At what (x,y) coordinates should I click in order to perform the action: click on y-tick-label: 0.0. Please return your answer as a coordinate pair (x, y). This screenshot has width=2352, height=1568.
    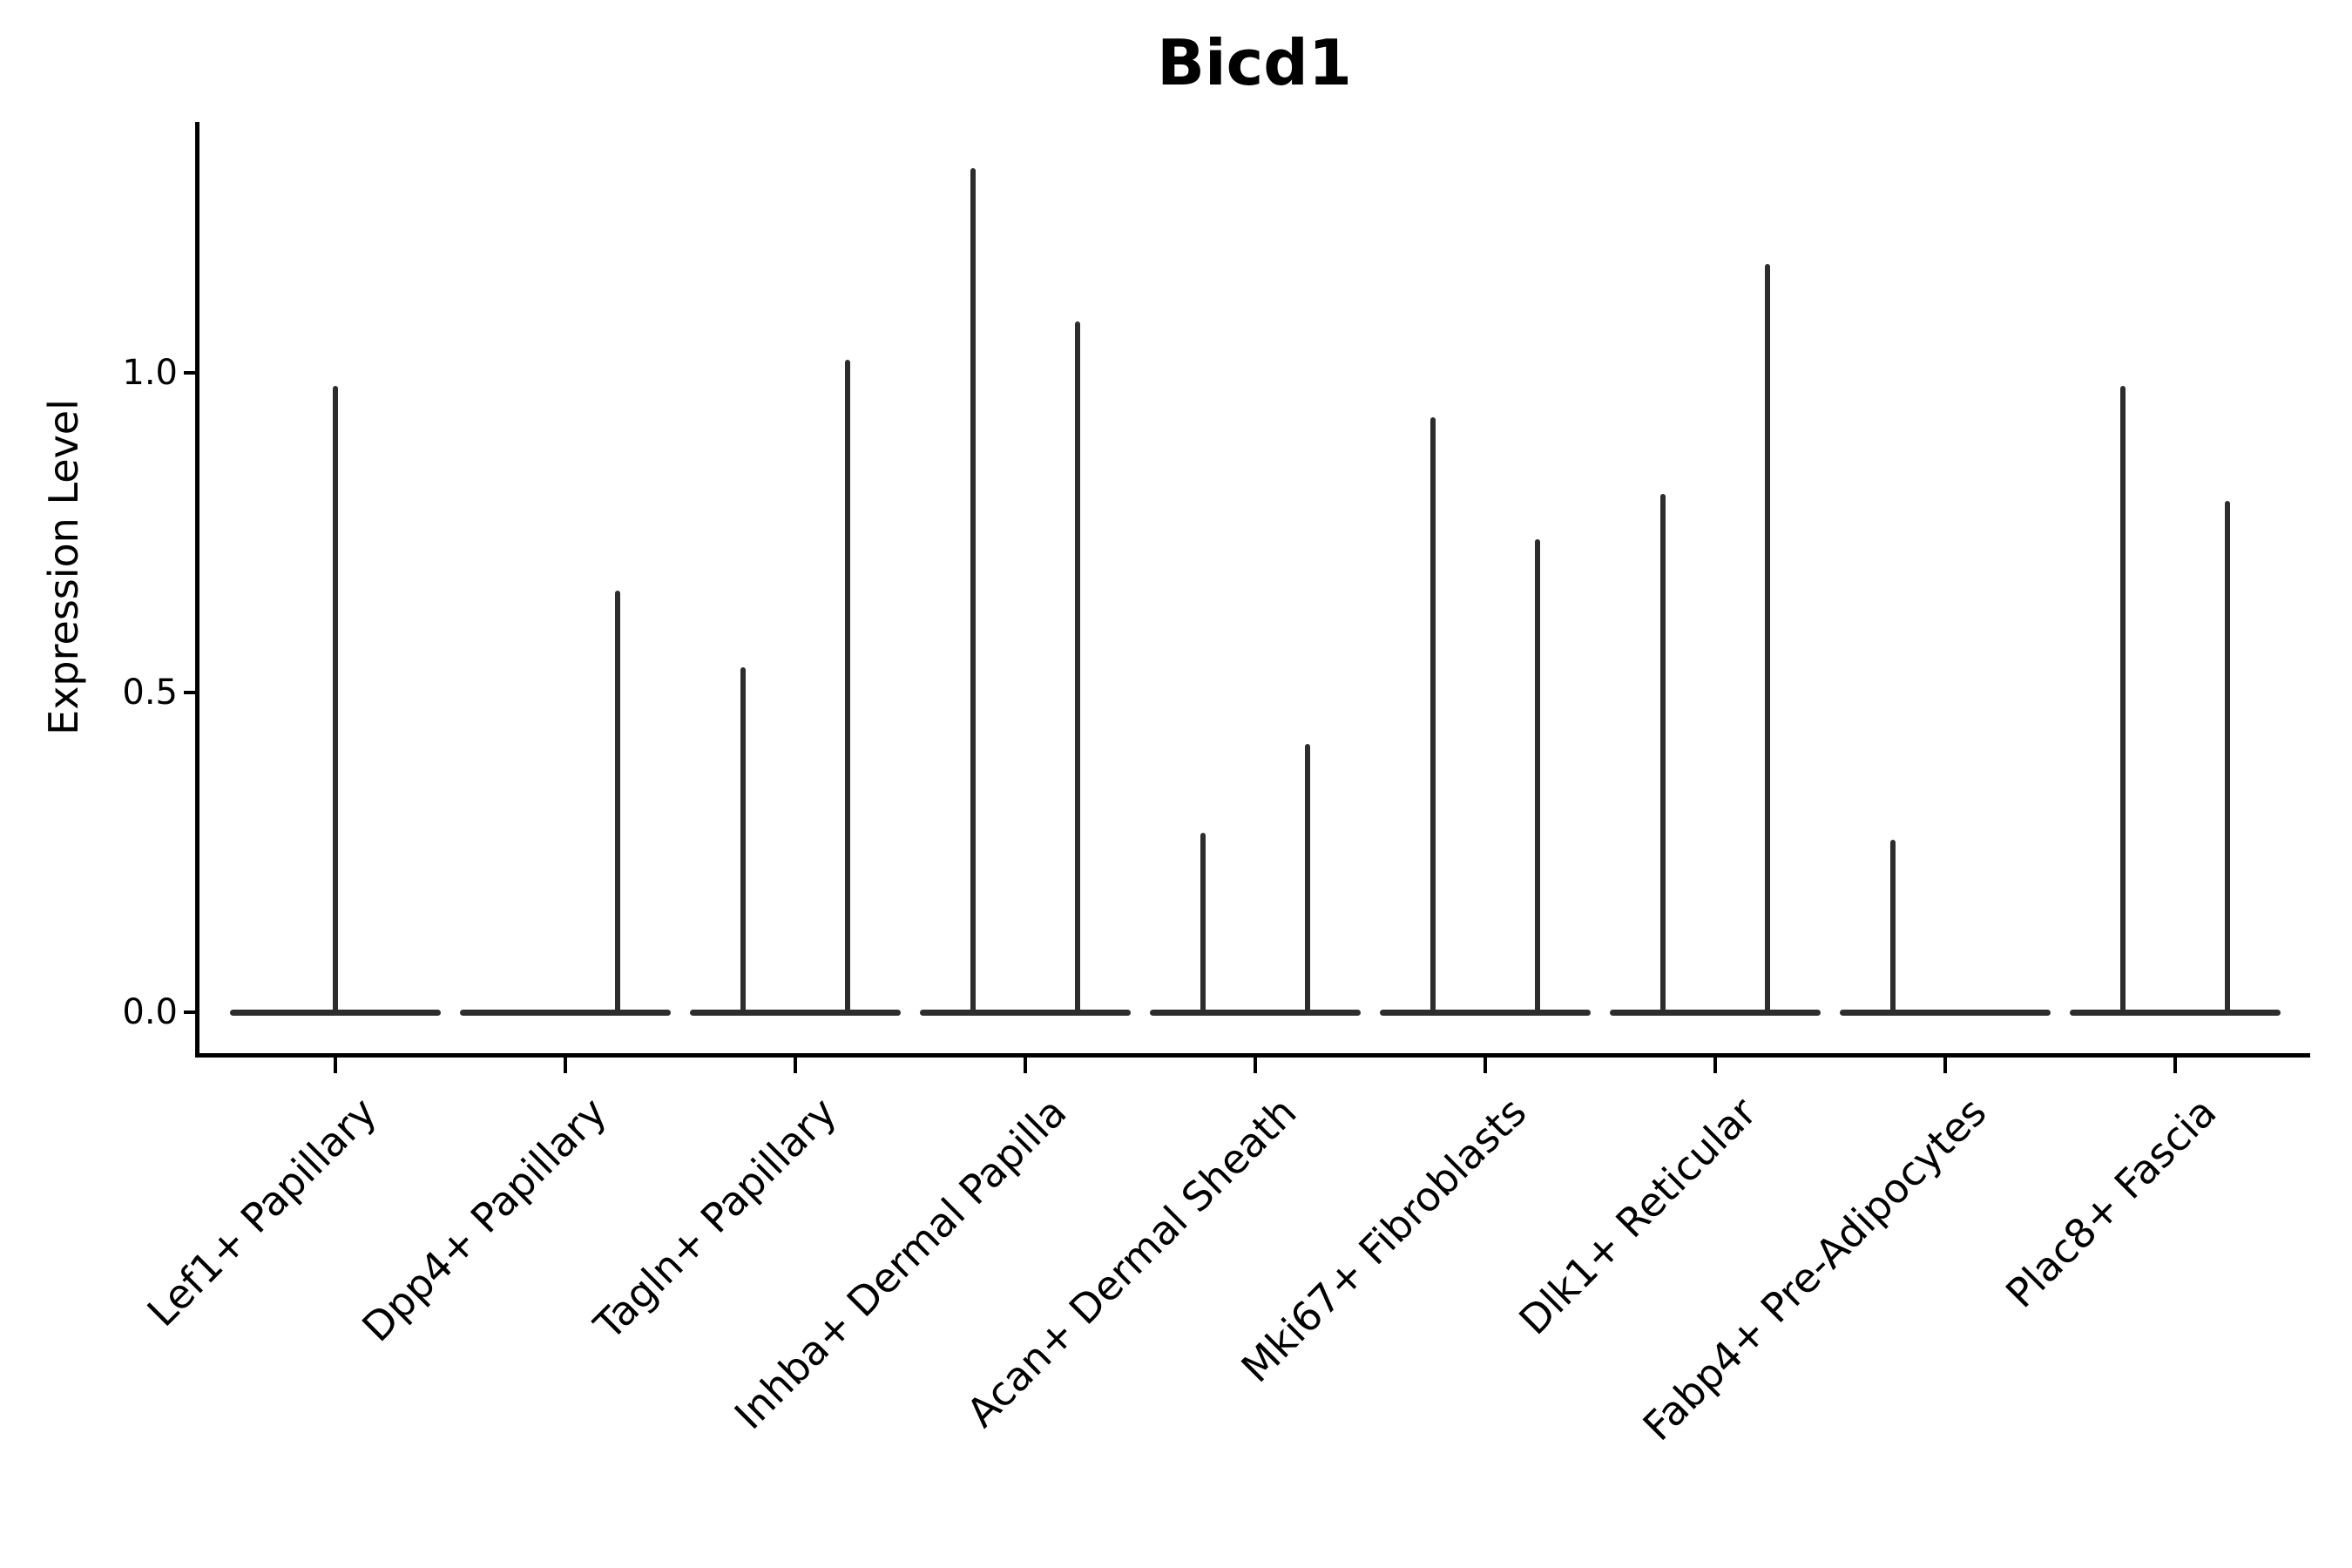
    Looking at the image, I should click on (150, 1012).